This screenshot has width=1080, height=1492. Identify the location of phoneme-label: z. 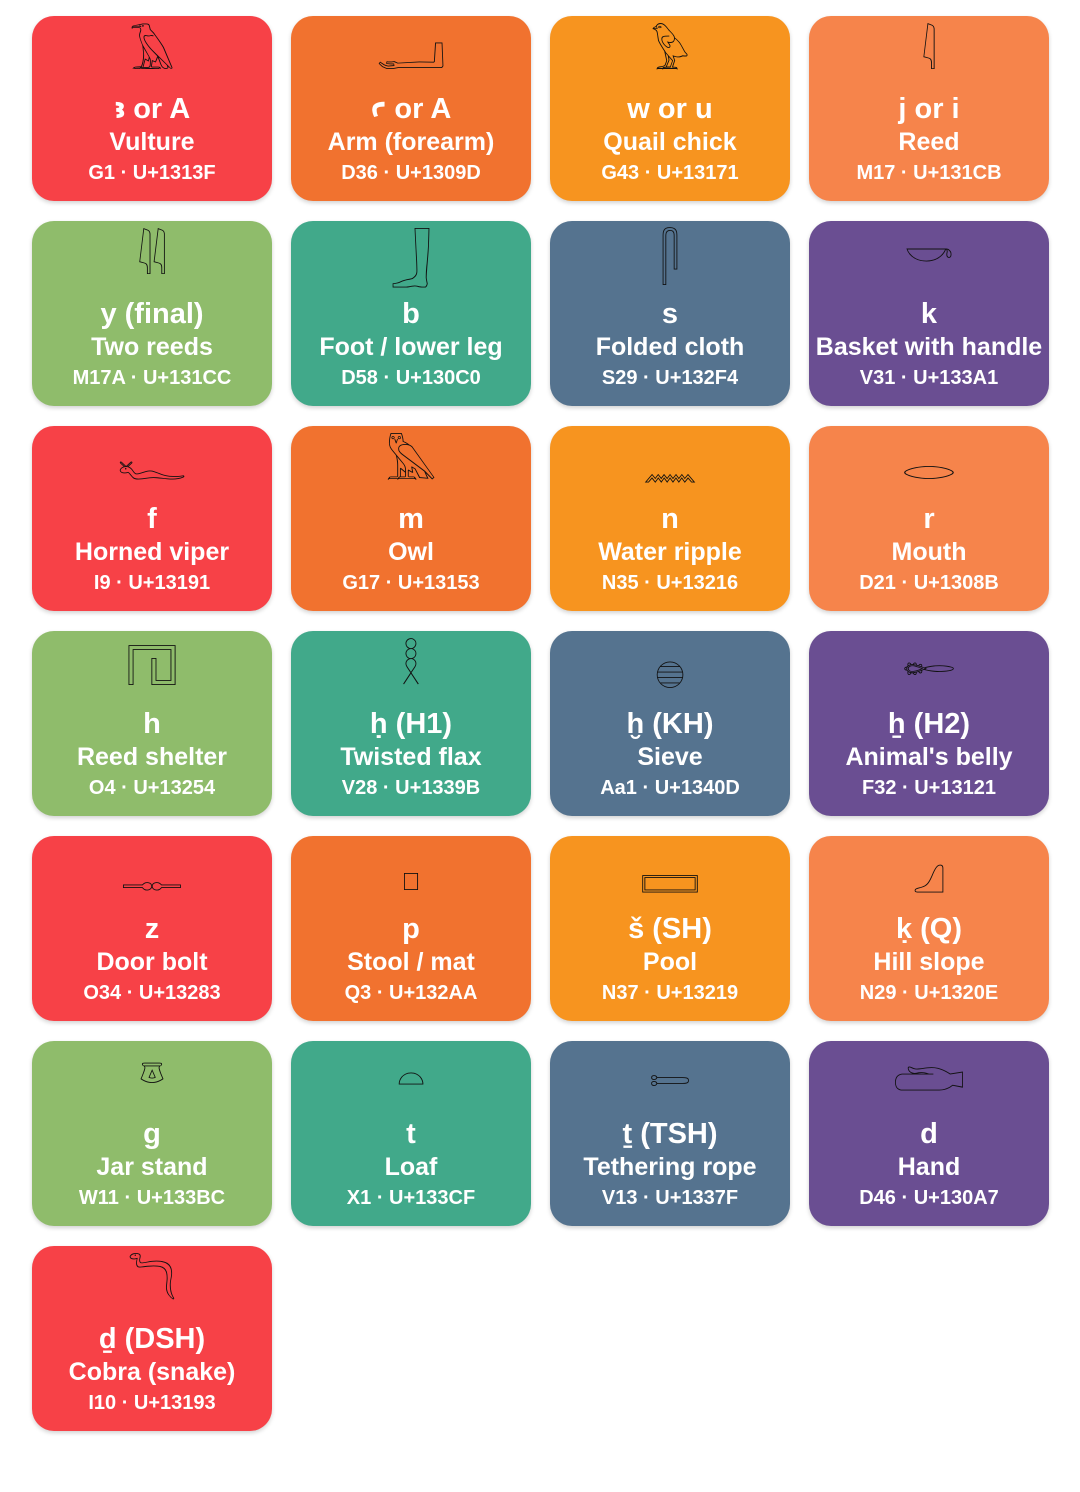
(152, 929).